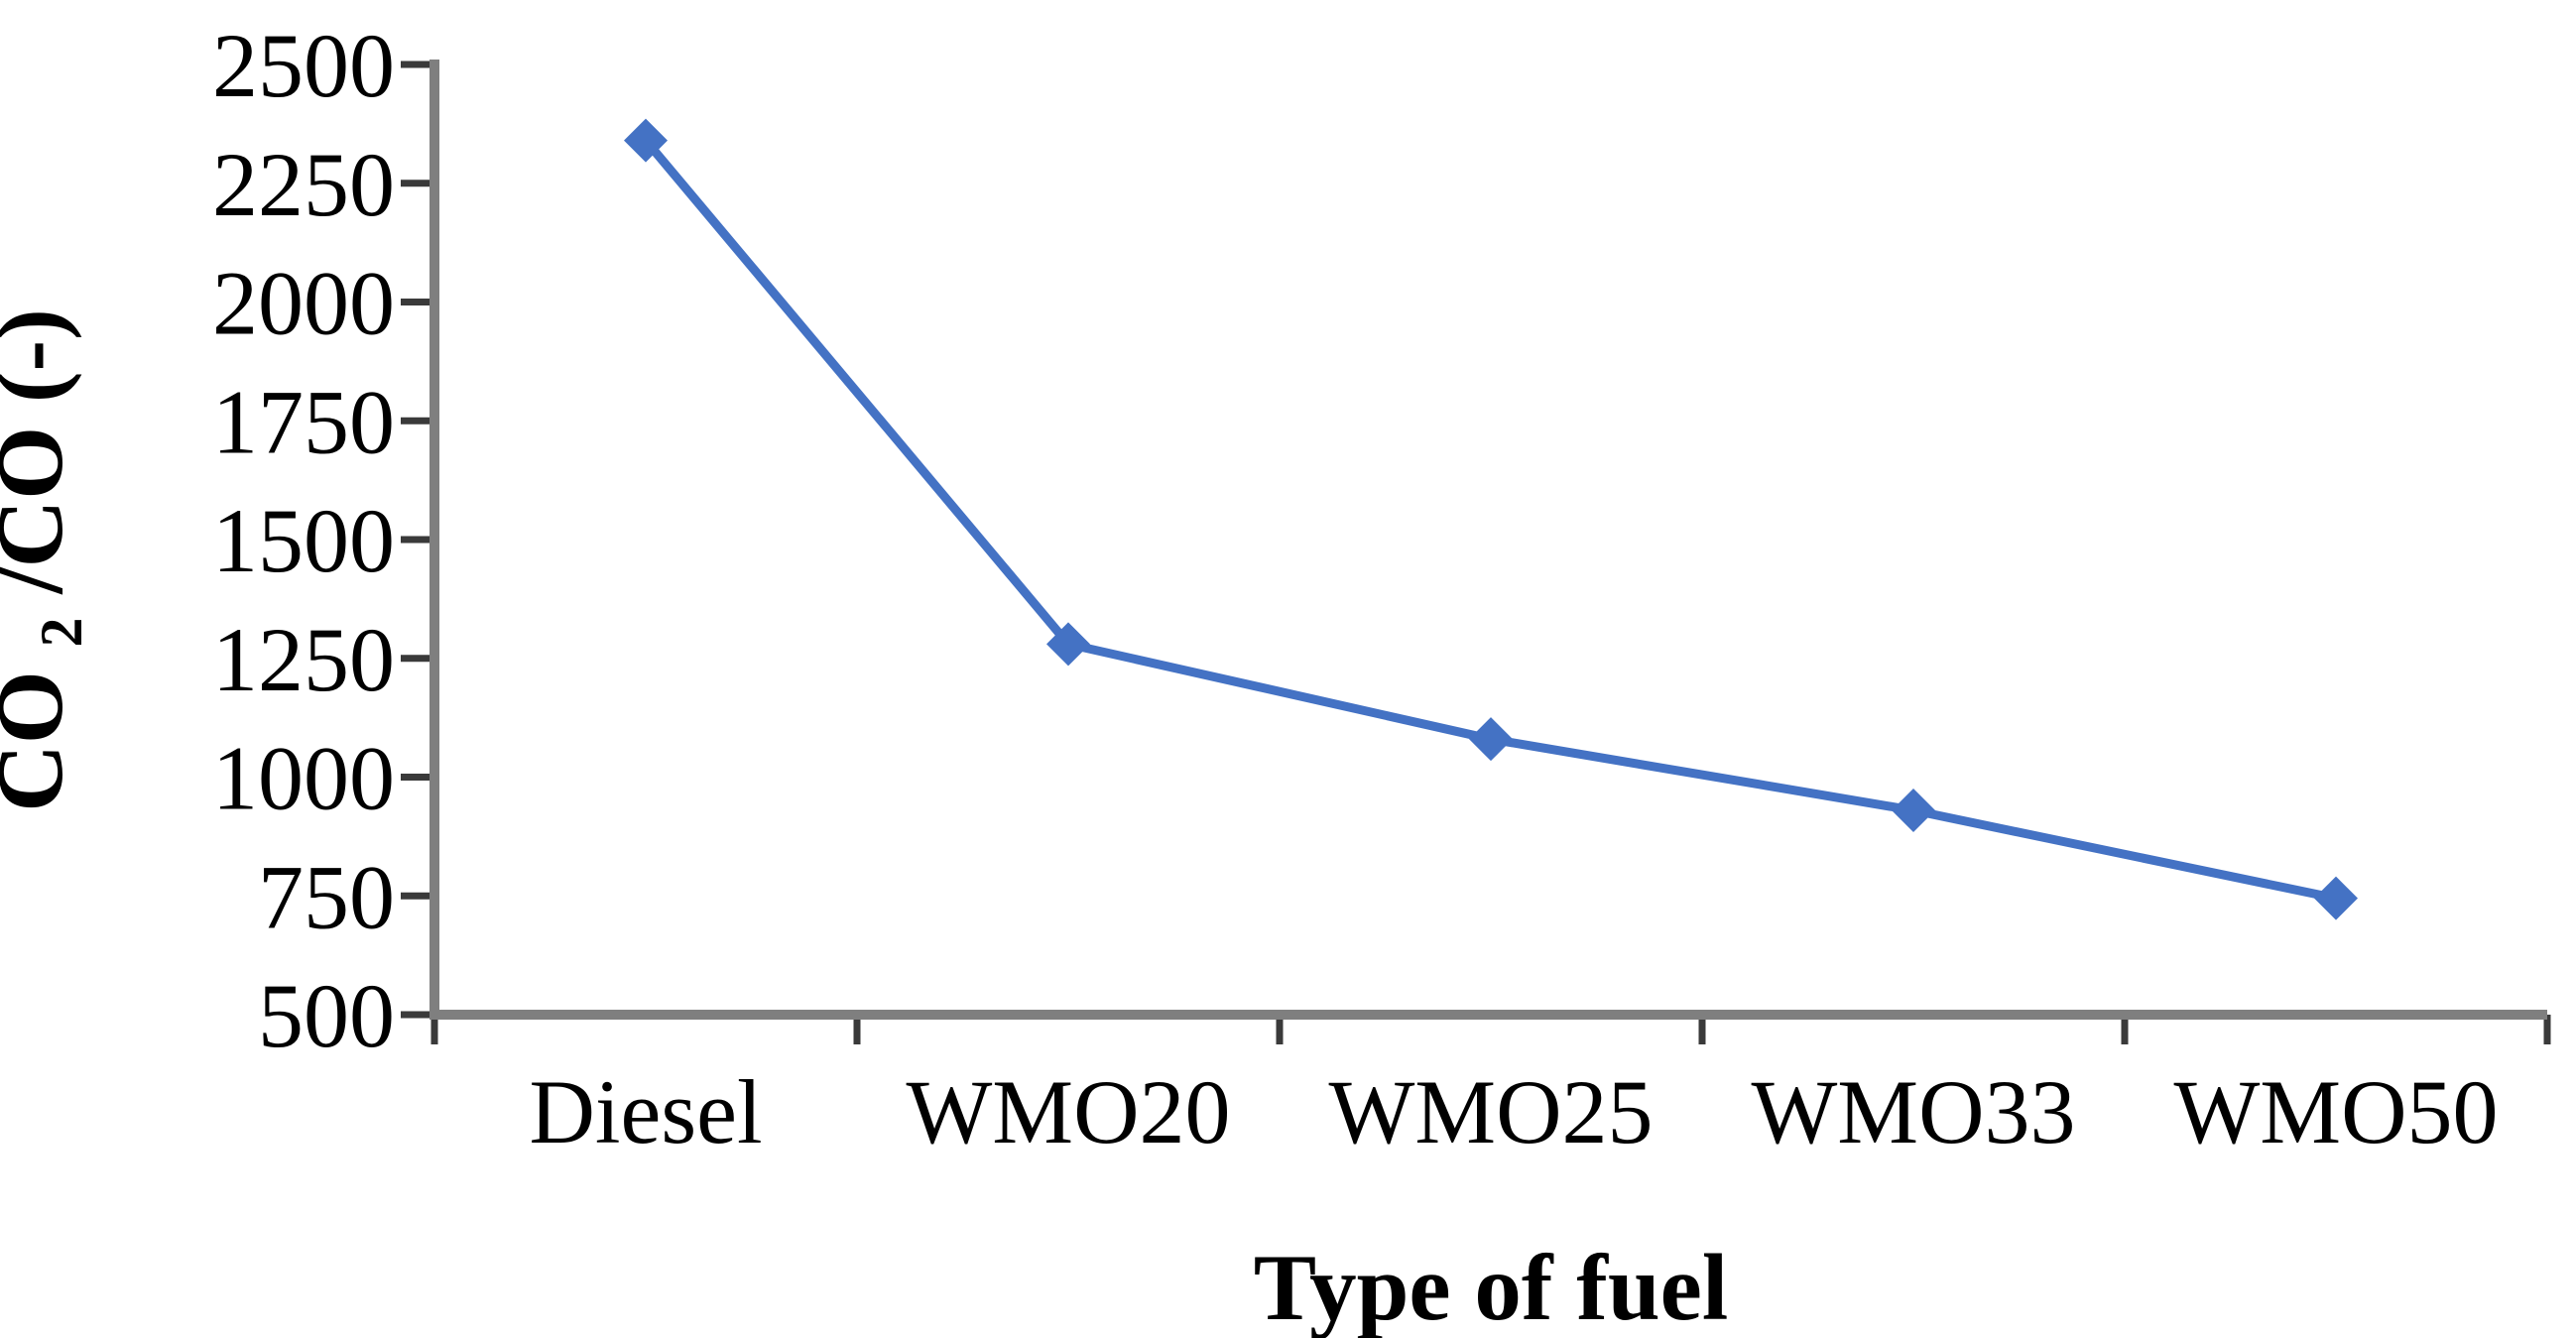  I want to click on y-tick-label-500: 500, so click(326, 1015).